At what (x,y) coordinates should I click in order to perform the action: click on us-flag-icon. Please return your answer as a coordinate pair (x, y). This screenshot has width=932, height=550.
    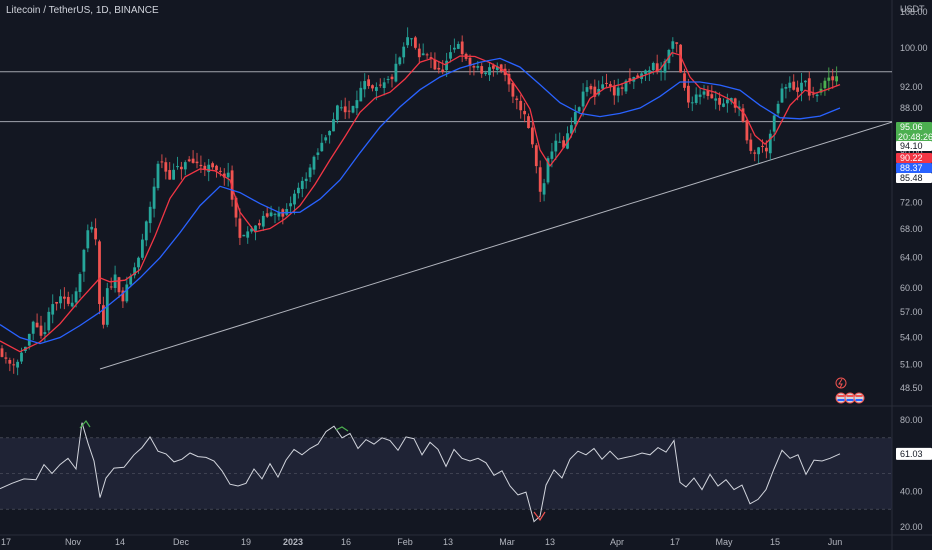
    Looking at the image, I should click on (859, 398).